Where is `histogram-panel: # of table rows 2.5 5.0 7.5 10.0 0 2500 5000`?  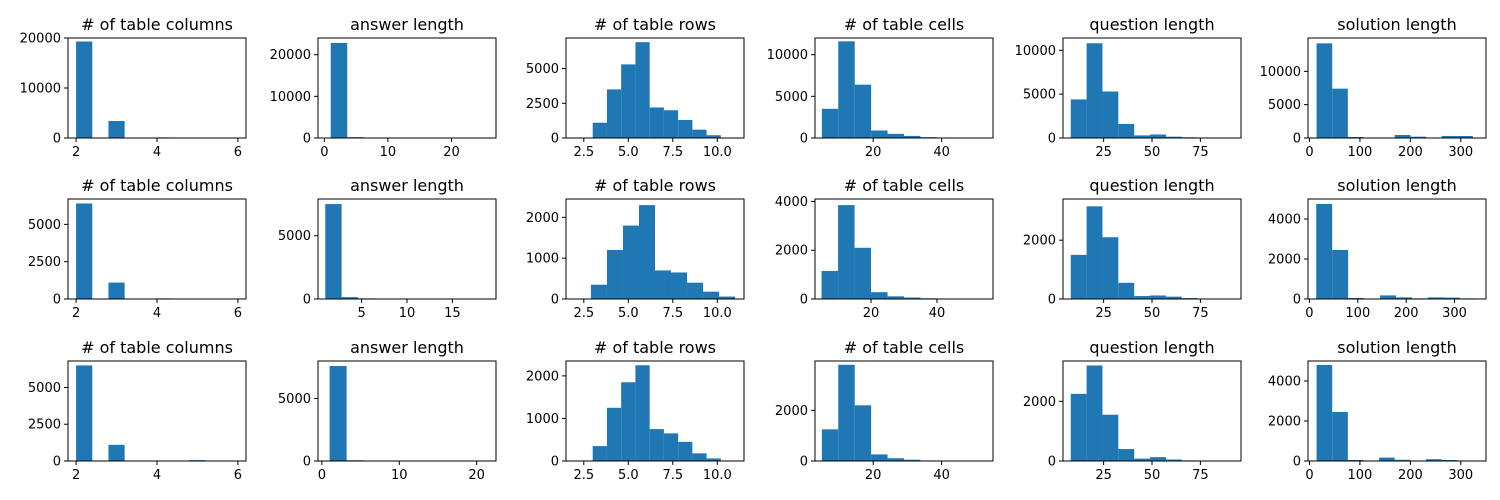 histogram-panel: # of table rows 2.5 5.0 7.5 10.0 0 2500 5000 is located at coordinates (635, 87).